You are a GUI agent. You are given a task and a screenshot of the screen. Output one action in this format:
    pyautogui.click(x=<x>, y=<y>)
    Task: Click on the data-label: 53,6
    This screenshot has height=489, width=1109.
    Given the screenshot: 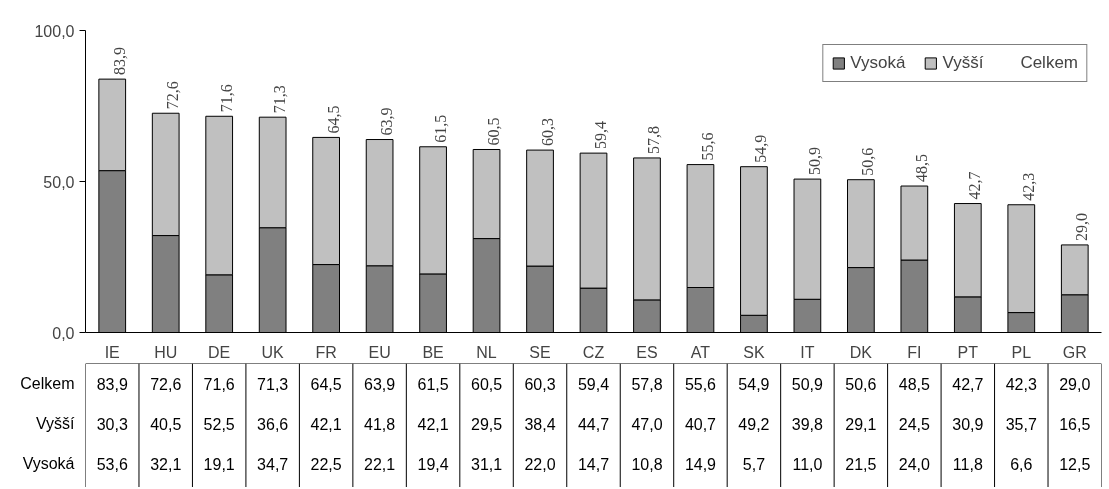 What is the action you would take?
    pyautogui.click(x=112, y=464)
    